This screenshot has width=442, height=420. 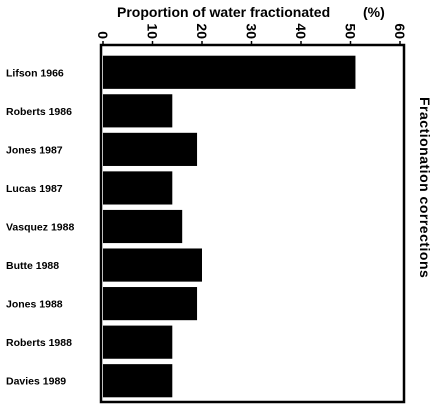 I want to click on category-label: Davies 1989, so click(x=36, y=382).